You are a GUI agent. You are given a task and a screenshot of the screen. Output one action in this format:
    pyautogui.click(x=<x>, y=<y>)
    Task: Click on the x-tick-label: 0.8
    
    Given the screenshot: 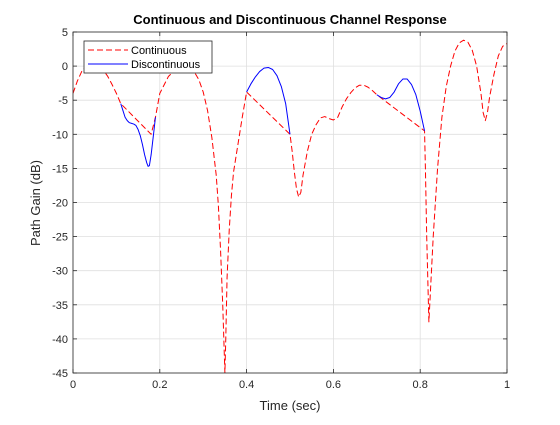 What is the action you would take?
    pyautogui.click(x=420, y=385)
    